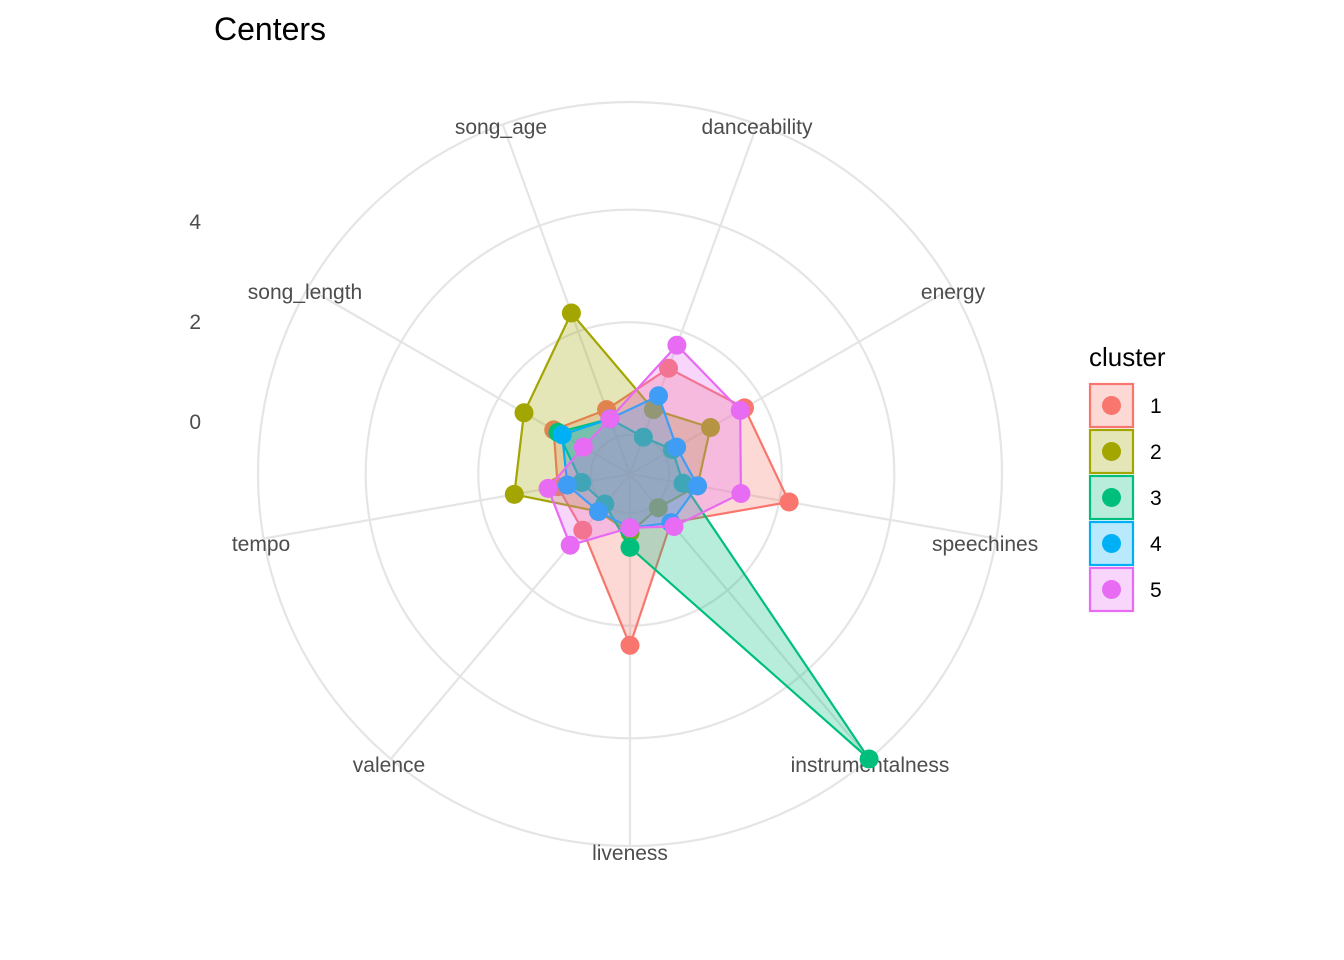 This screenshot has width=1344, height=960. What do you see at coordinates (583, 530) in the screenshot?
I see `point-1-valence` at bounding box center [583, 530].